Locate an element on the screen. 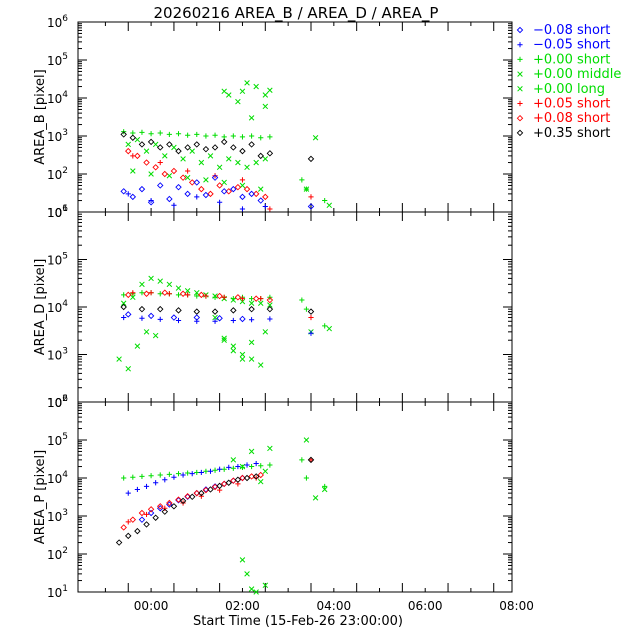 Image resolution: width=640 pixels, height=640 pixels. series--0-08-short is located at coordinates (199, 296).